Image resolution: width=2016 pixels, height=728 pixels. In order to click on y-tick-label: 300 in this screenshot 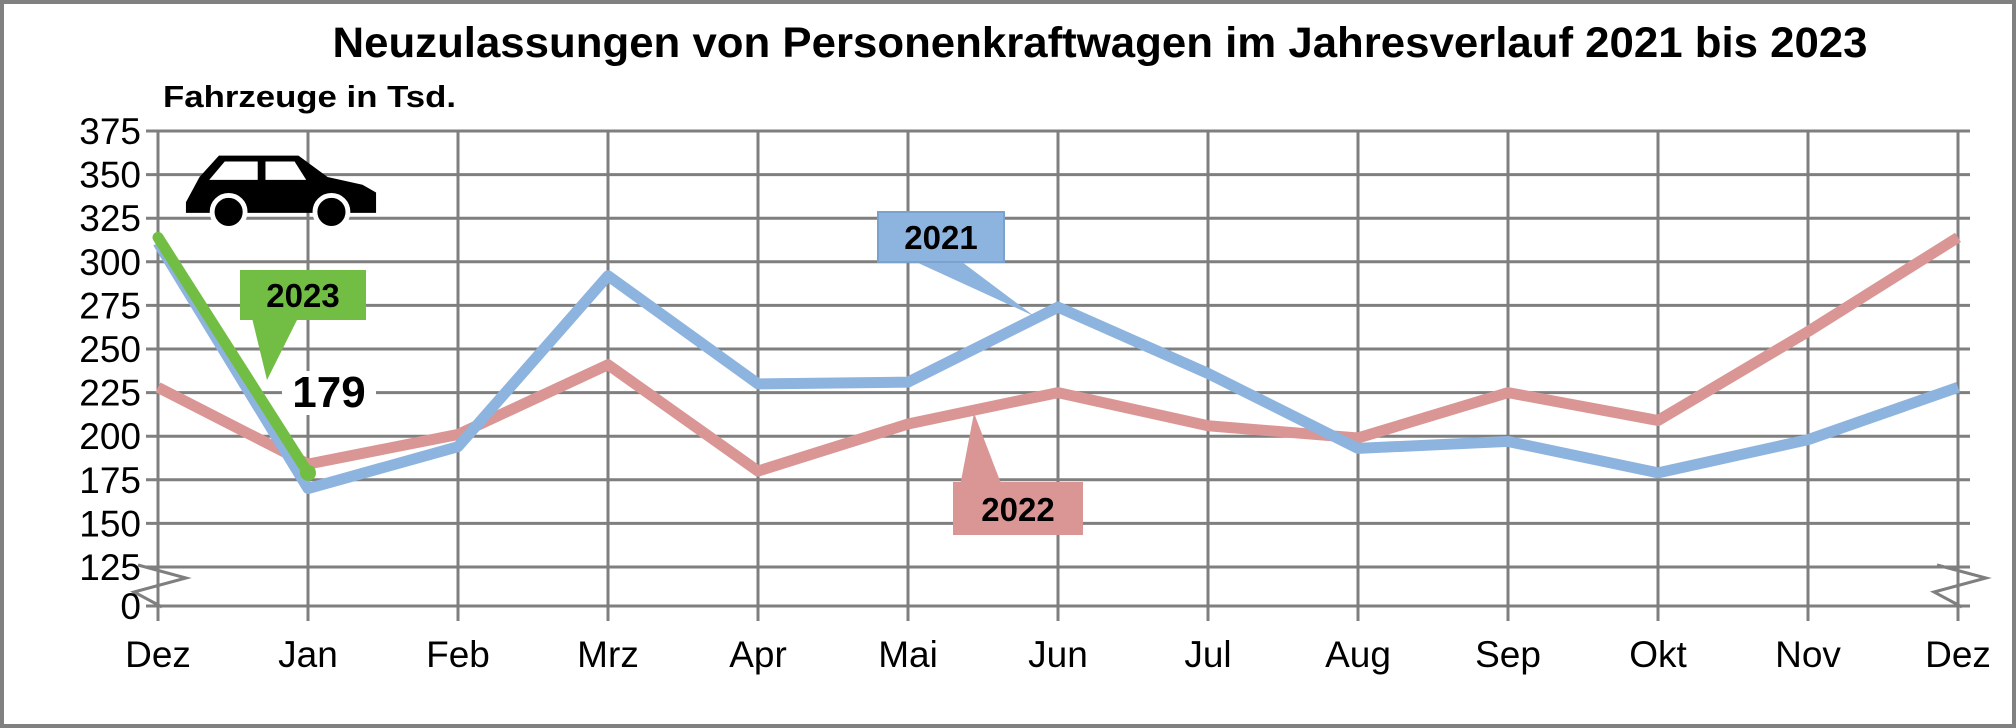, I will do `click(110, 262)`.